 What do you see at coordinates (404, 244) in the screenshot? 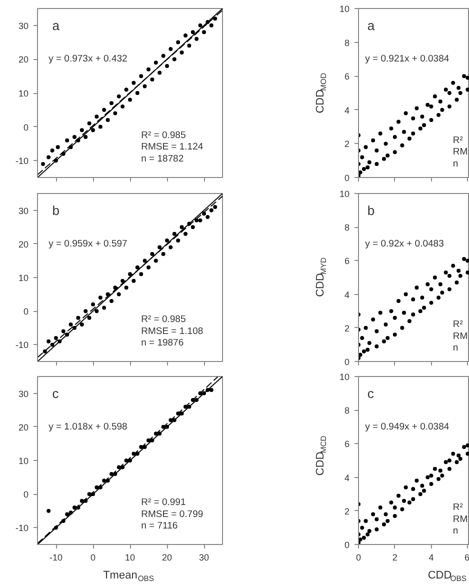
I see `annotation: y = 0.92x + 0.0483` at bounding box center [404, 244].